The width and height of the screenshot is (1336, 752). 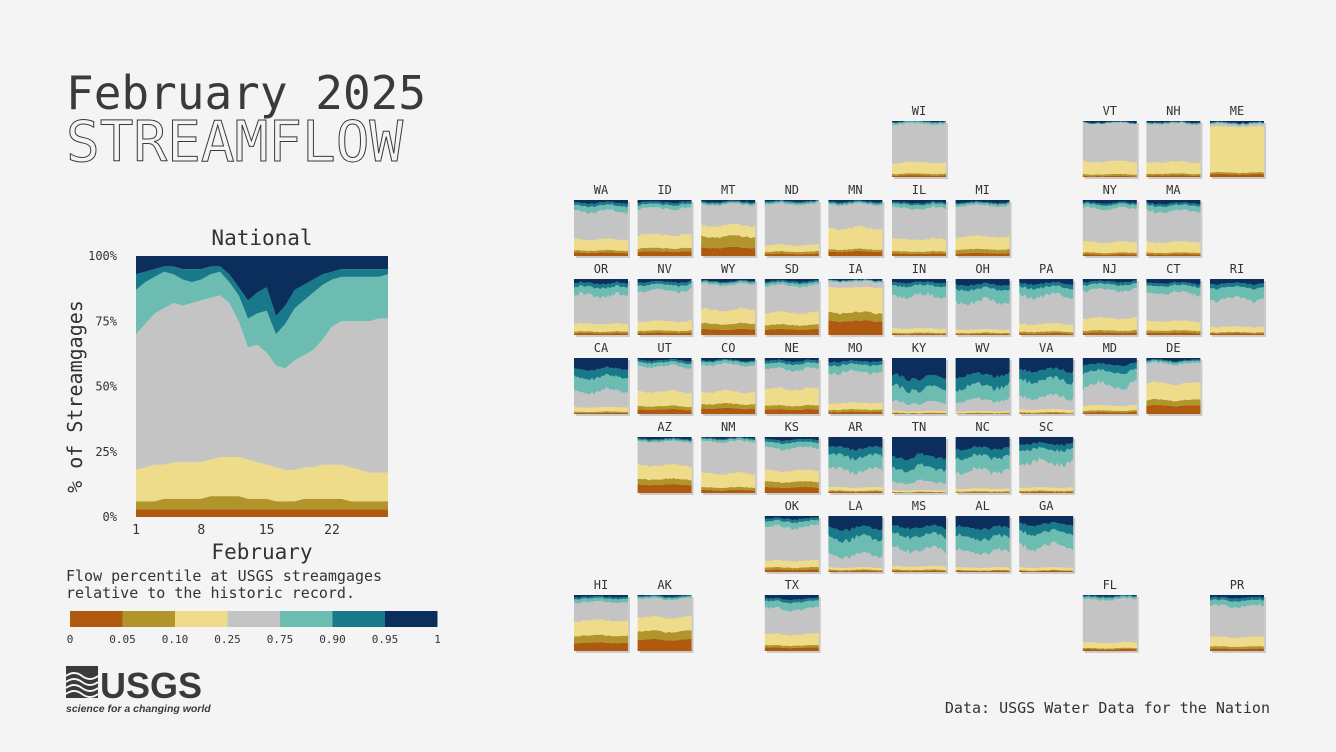 I want to click on state-label: NC, so click(x=982, y=427).